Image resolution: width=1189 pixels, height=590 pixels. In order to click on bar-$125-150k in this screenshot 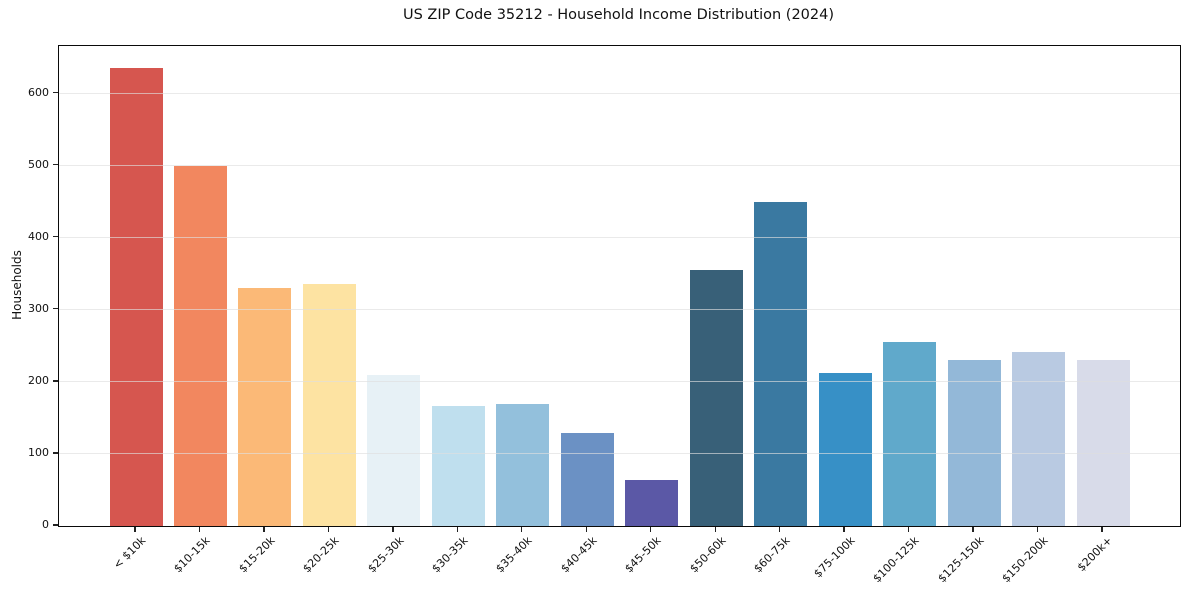, I will do `click(974, 443)`.